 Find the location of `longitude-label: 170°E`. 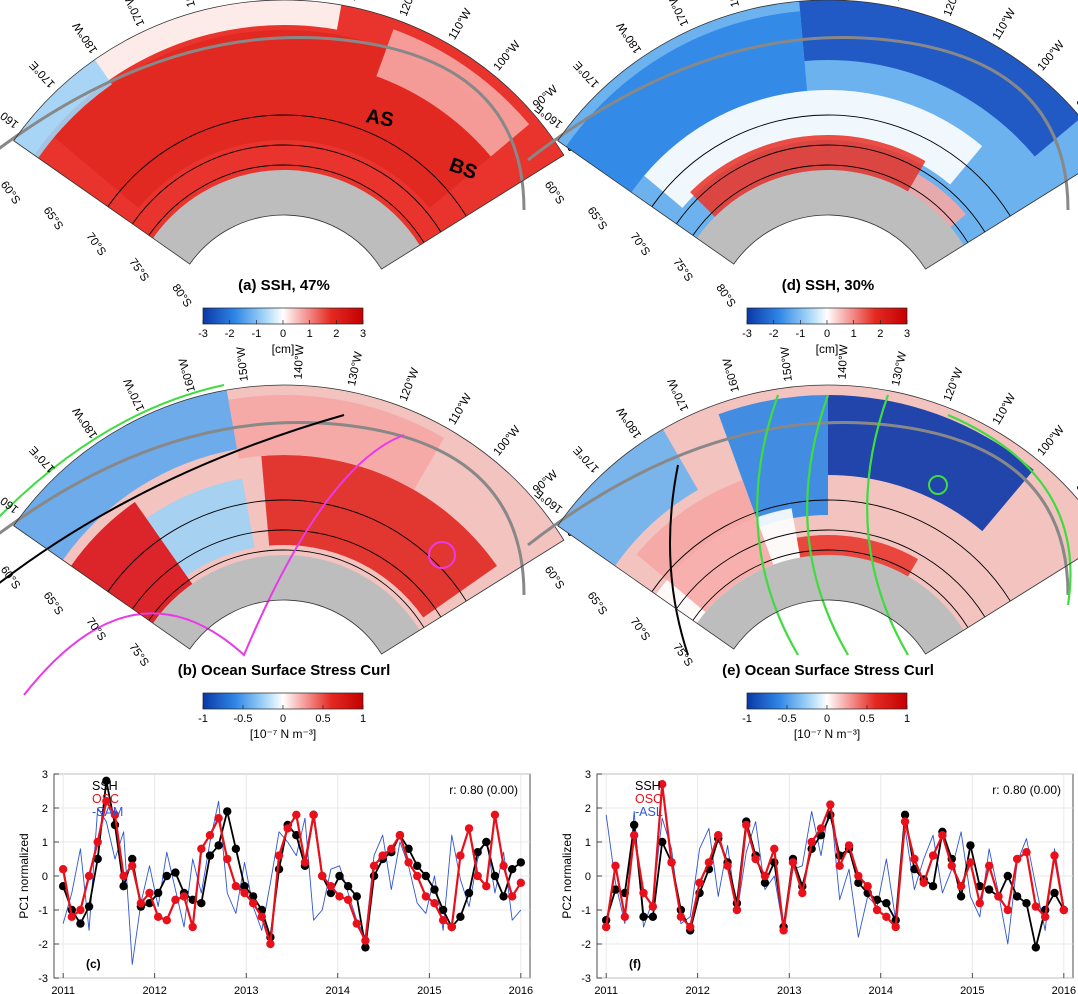

longitude-label: 170°E is located at coordinates (586, 73).